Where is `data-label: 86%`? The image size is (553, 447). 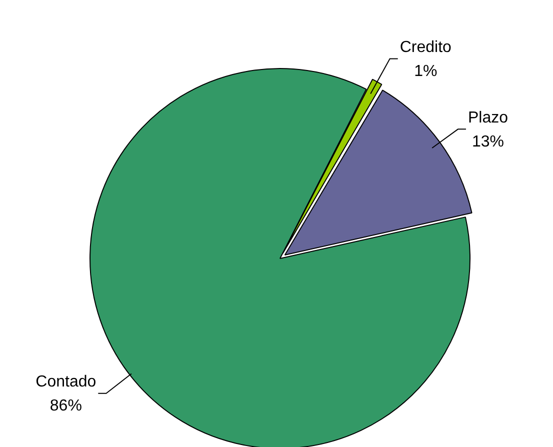 data-label: 86% is located at coordinates (66, 406).